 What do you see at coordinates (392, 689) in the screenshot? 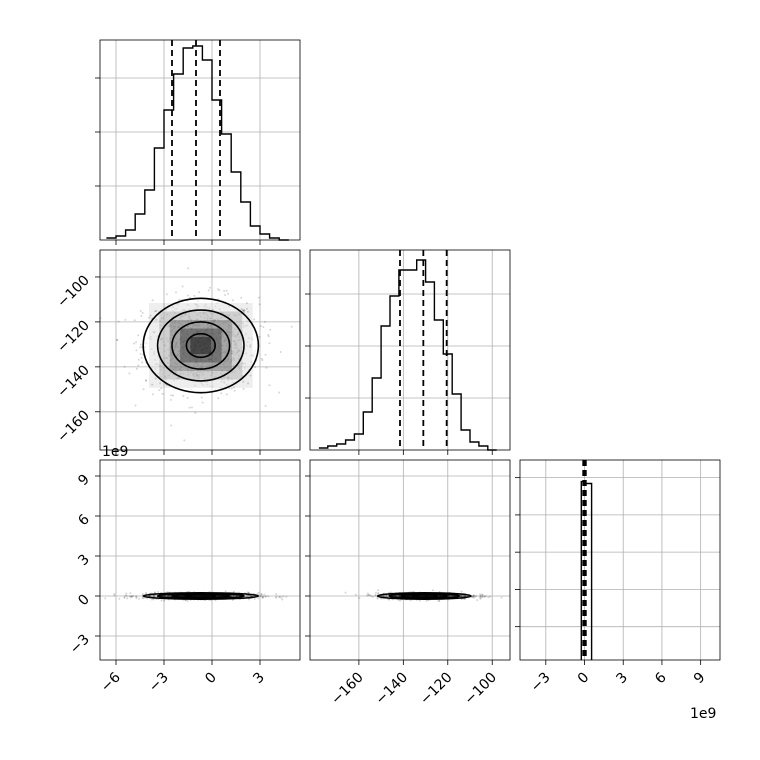
I see `x-tick-label: −140` at bounding box center [392, 689].